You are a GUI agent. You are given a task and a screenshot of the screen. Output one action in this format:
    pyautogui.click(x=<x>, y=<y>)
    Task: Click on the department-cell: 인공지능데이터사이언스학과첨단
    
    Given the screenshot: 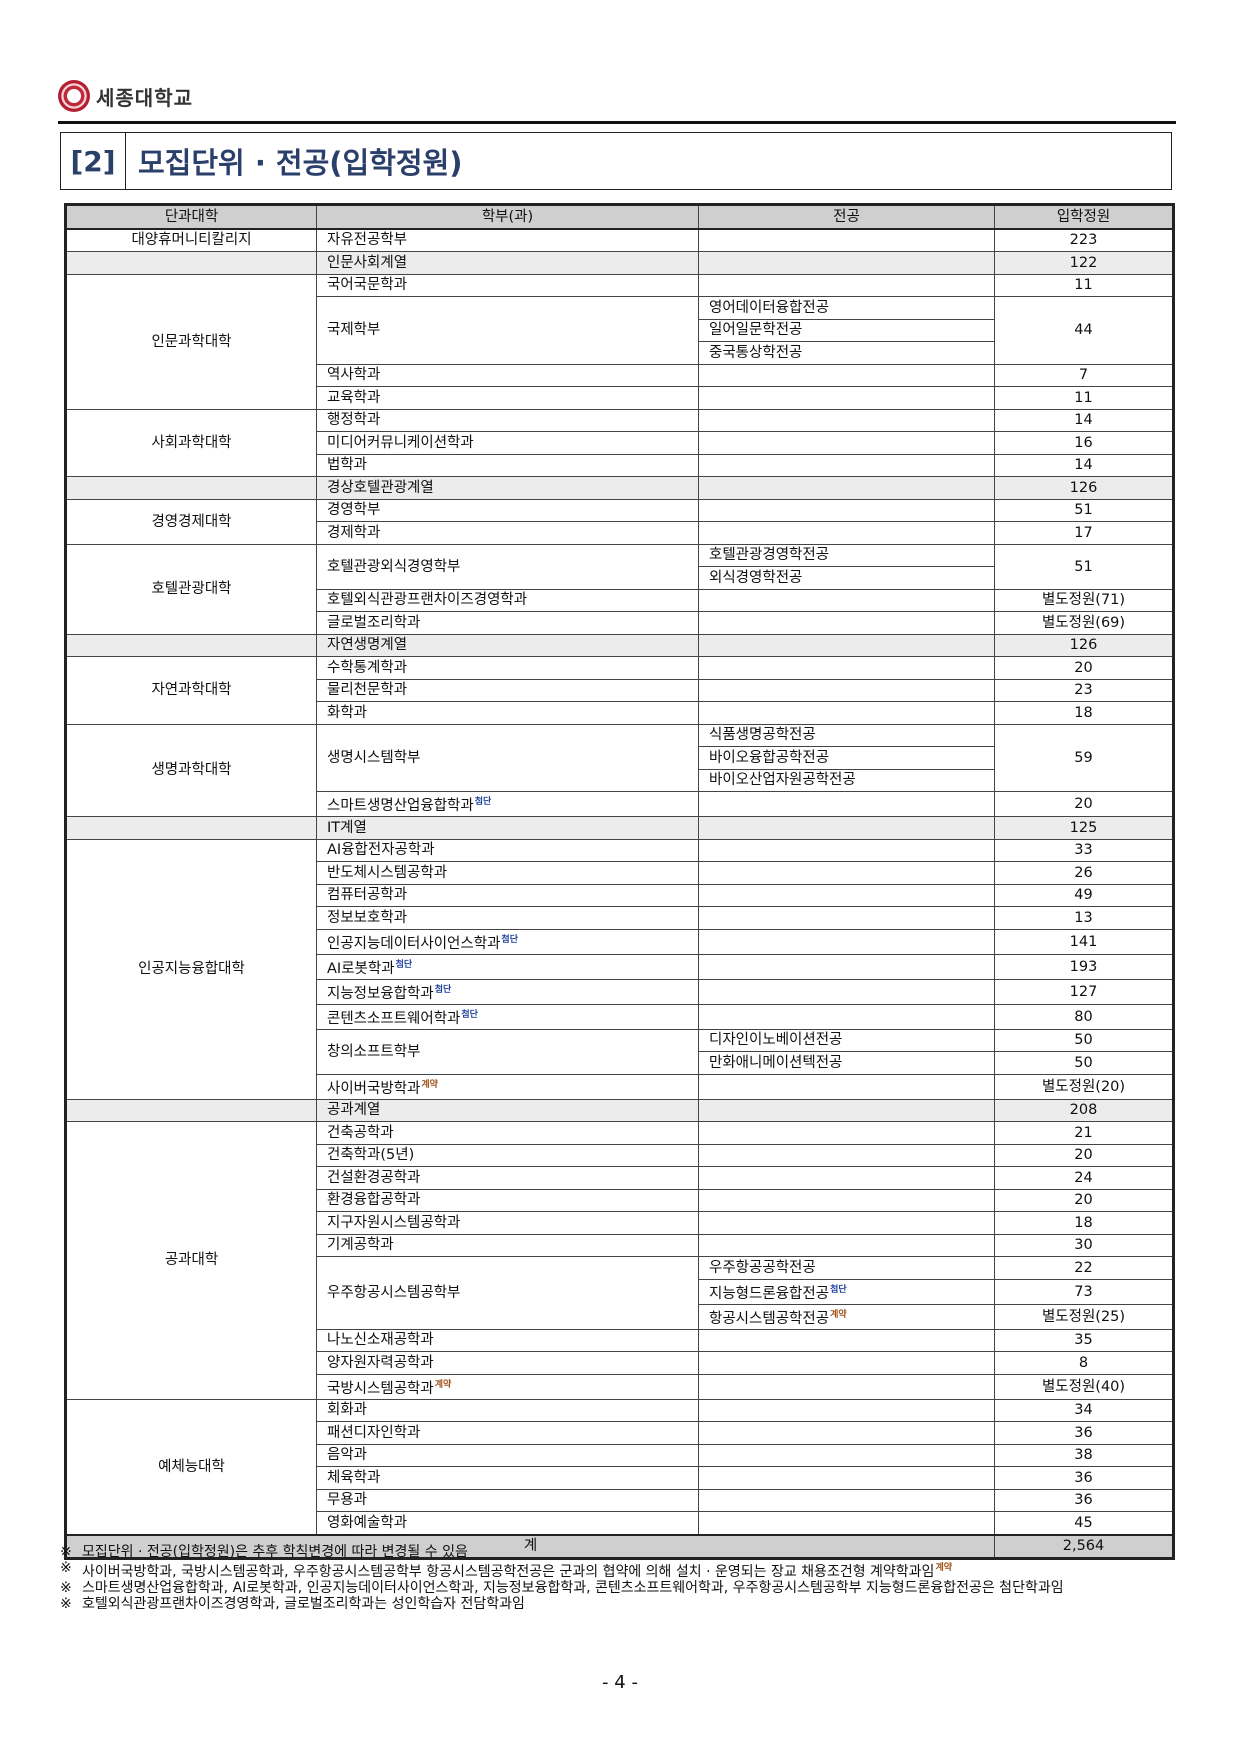 What is the action you would take?
    pyautogui.click(x=507, y=941)
    